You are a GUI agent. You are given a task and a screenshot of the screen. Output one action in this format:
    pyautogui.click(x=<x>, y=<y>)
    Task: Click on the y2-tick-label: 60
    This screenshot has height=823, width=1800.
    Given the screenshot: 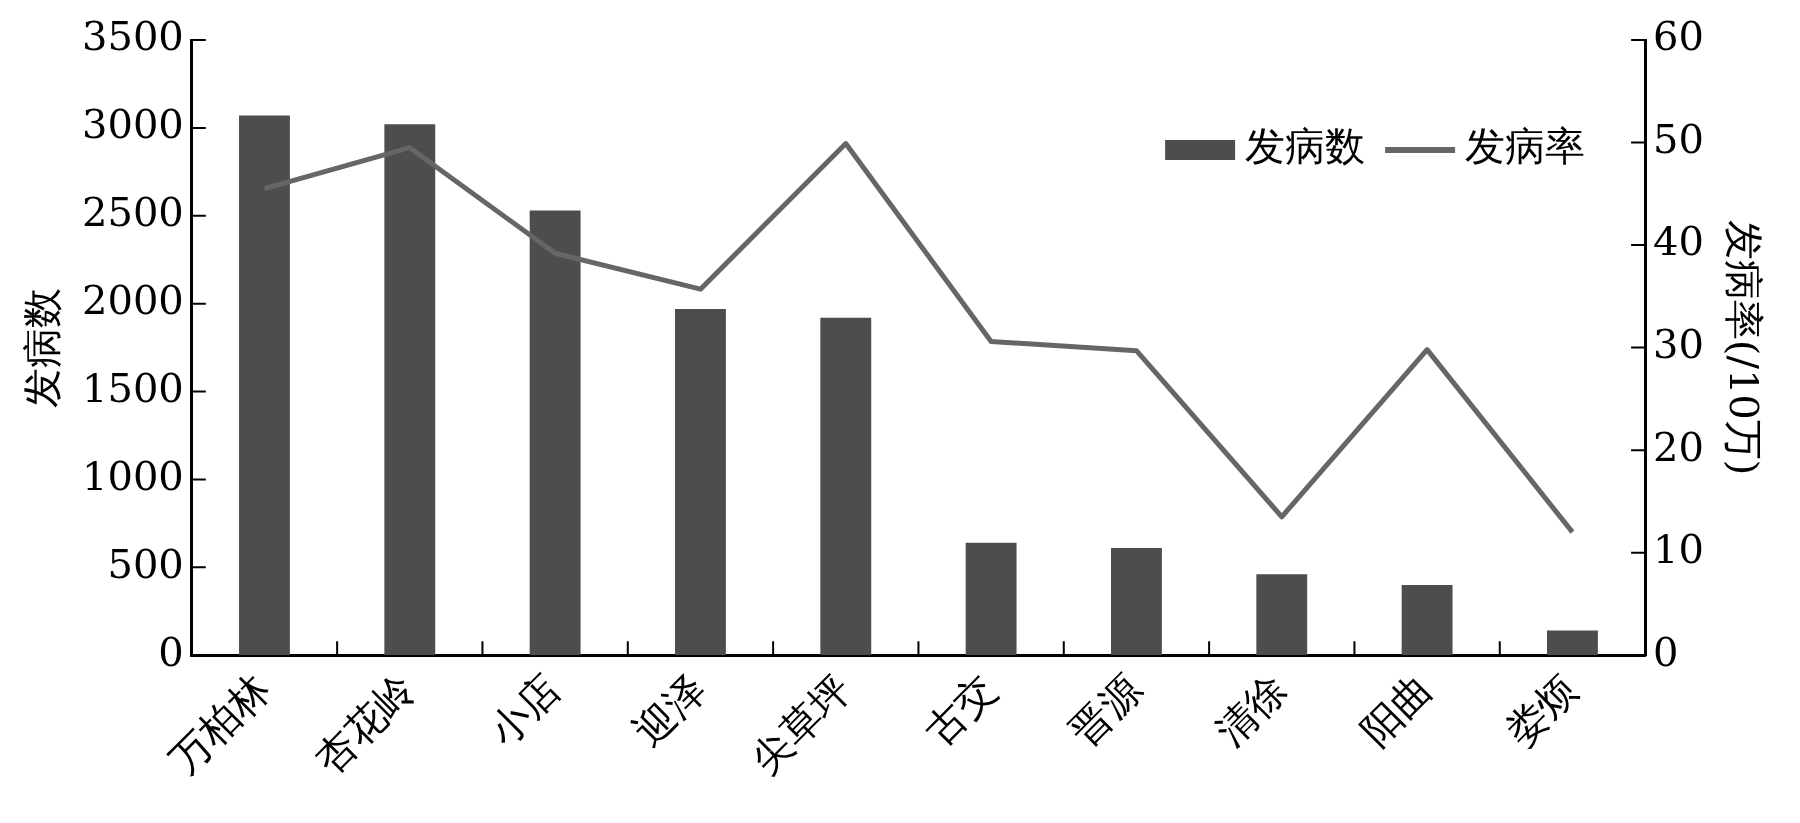 What is the action you would take?
    pyautogui.click(x=1679, y=36)
    